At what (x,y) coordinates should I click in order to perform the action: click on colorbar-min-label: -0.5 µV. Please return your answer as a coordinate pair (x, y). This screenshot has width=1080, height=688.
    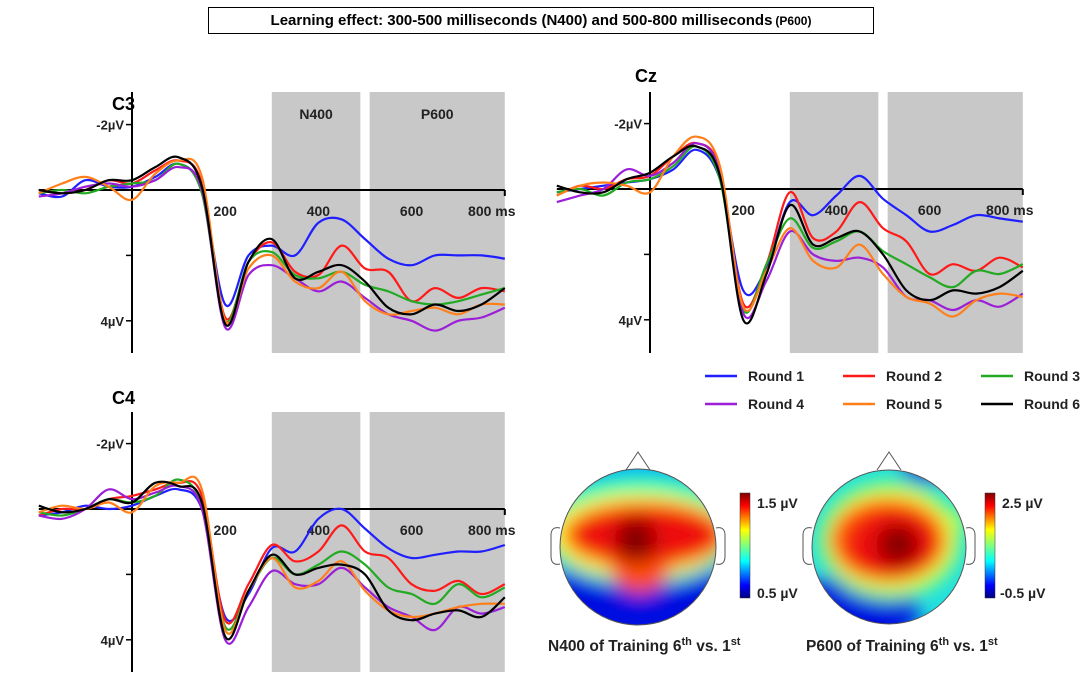
    Looking at the image, I should click on (1023, 593).